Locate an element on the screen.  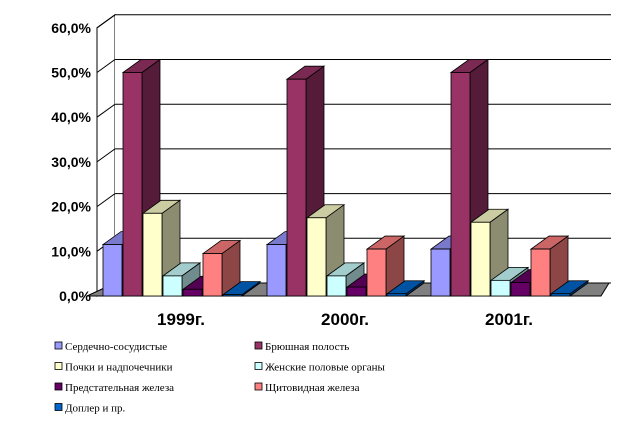
legend-entry: Щитовидная железа is located at coordinates (307, 388).